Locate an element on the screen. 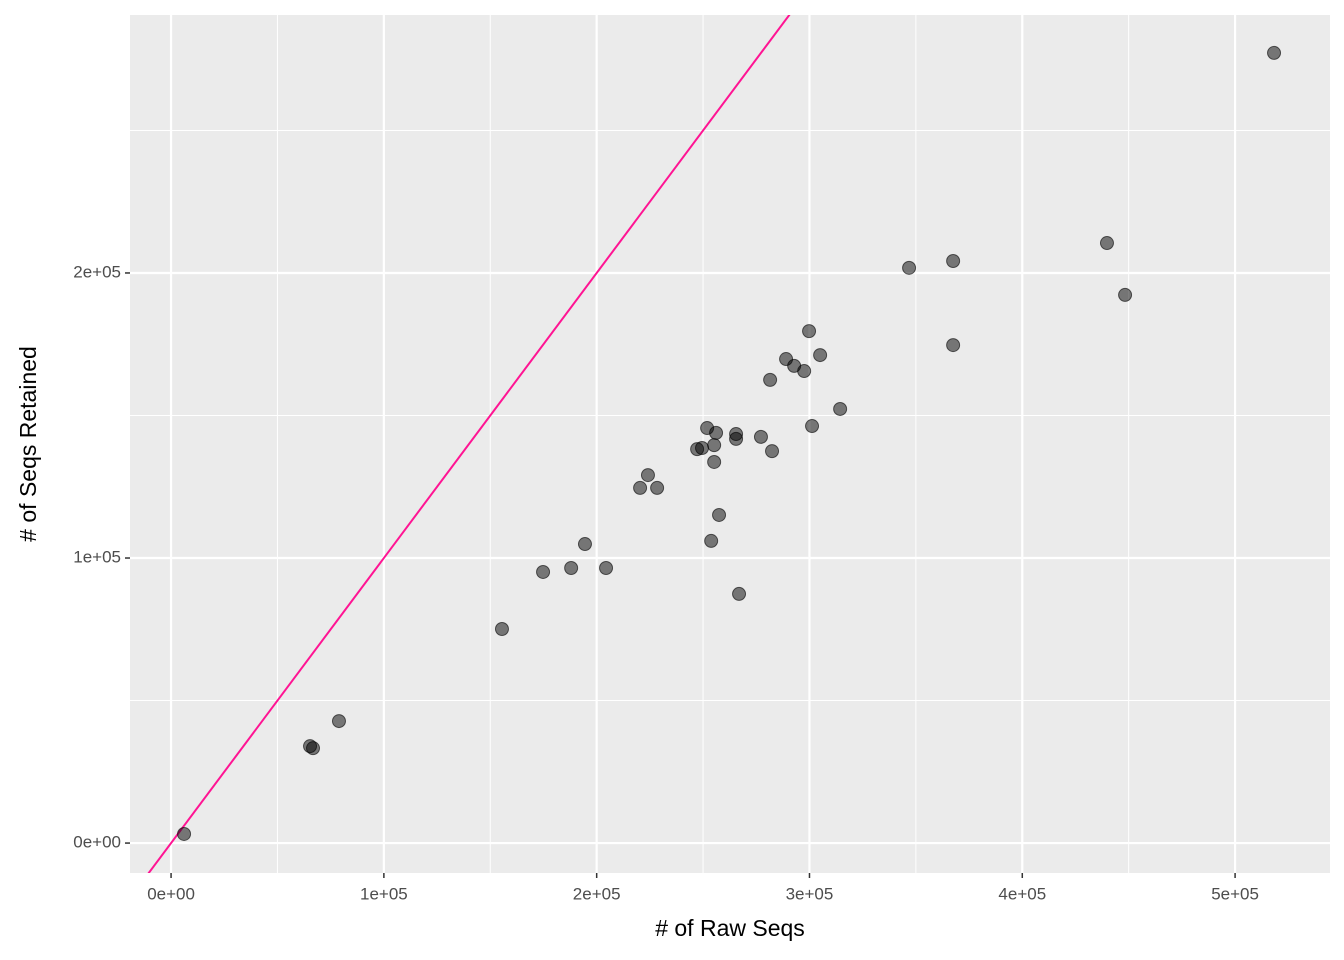 The image size is (1344, 960). x-tick-label: 0e+00 is located at coordinates (171, 893).